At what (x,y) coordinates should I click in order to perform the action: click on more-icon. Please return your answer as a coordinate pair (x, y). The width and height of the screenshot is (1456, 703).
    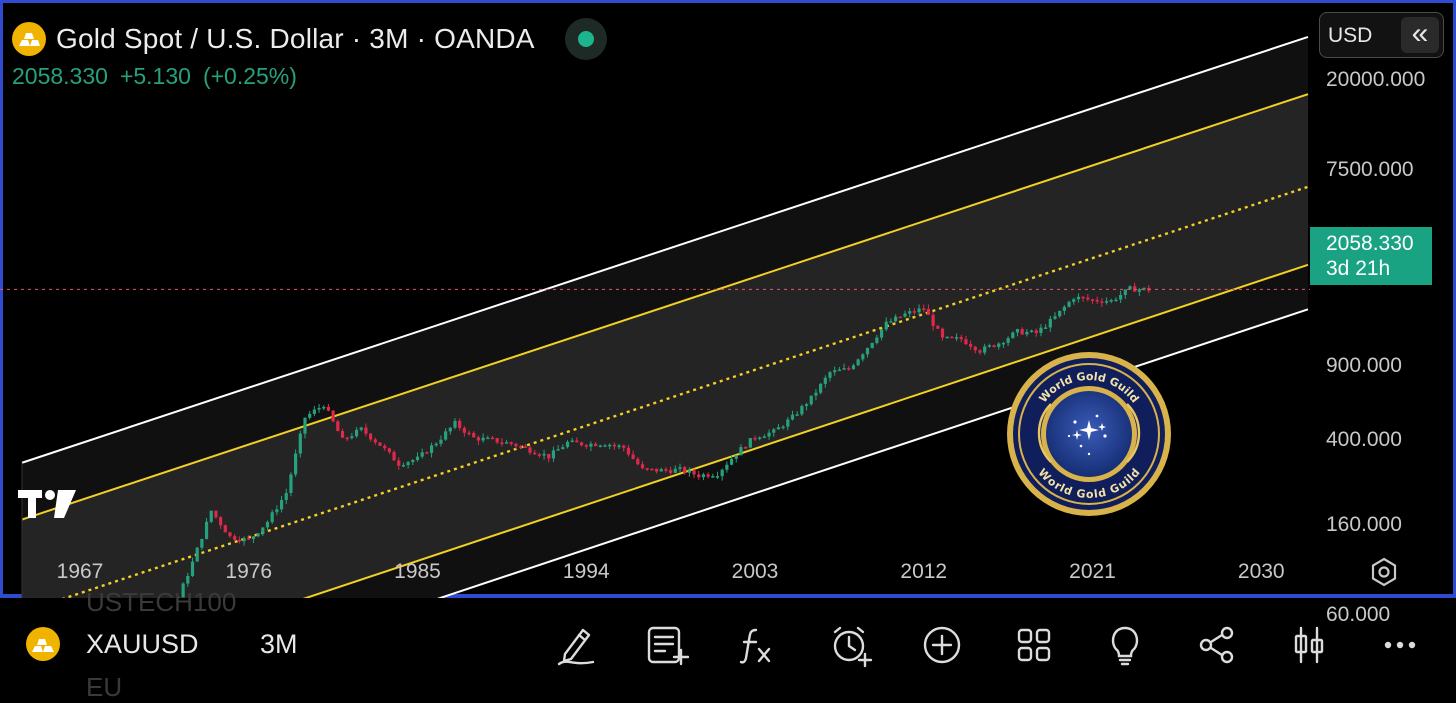
    Looking at the image, I should click on (1400, 645).